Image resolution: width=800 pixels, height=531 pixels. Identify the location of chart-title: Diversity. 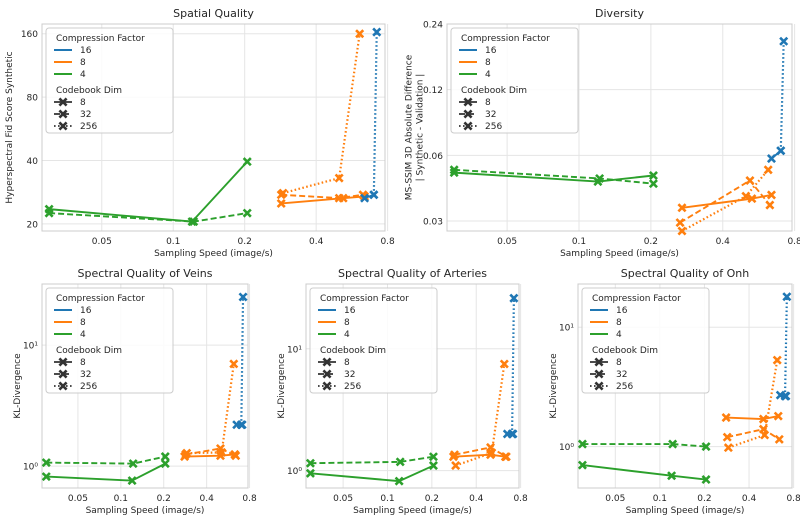
(619, 13).